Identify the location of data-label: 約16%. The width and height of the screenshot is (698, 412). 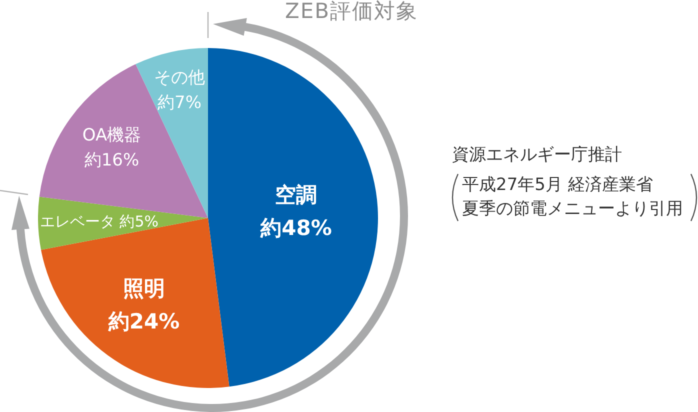
(112, 160).